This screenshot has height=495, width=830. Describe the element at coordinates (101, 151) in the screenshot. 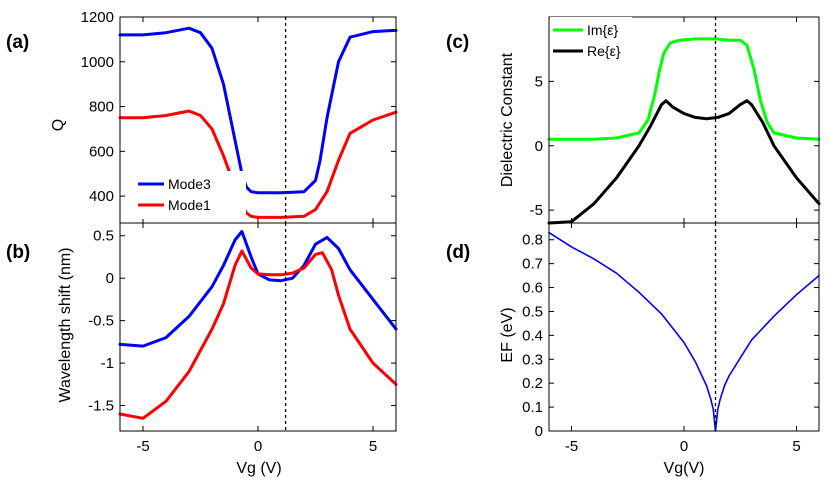

I see `ytick-label-a-1: 600` at that location.